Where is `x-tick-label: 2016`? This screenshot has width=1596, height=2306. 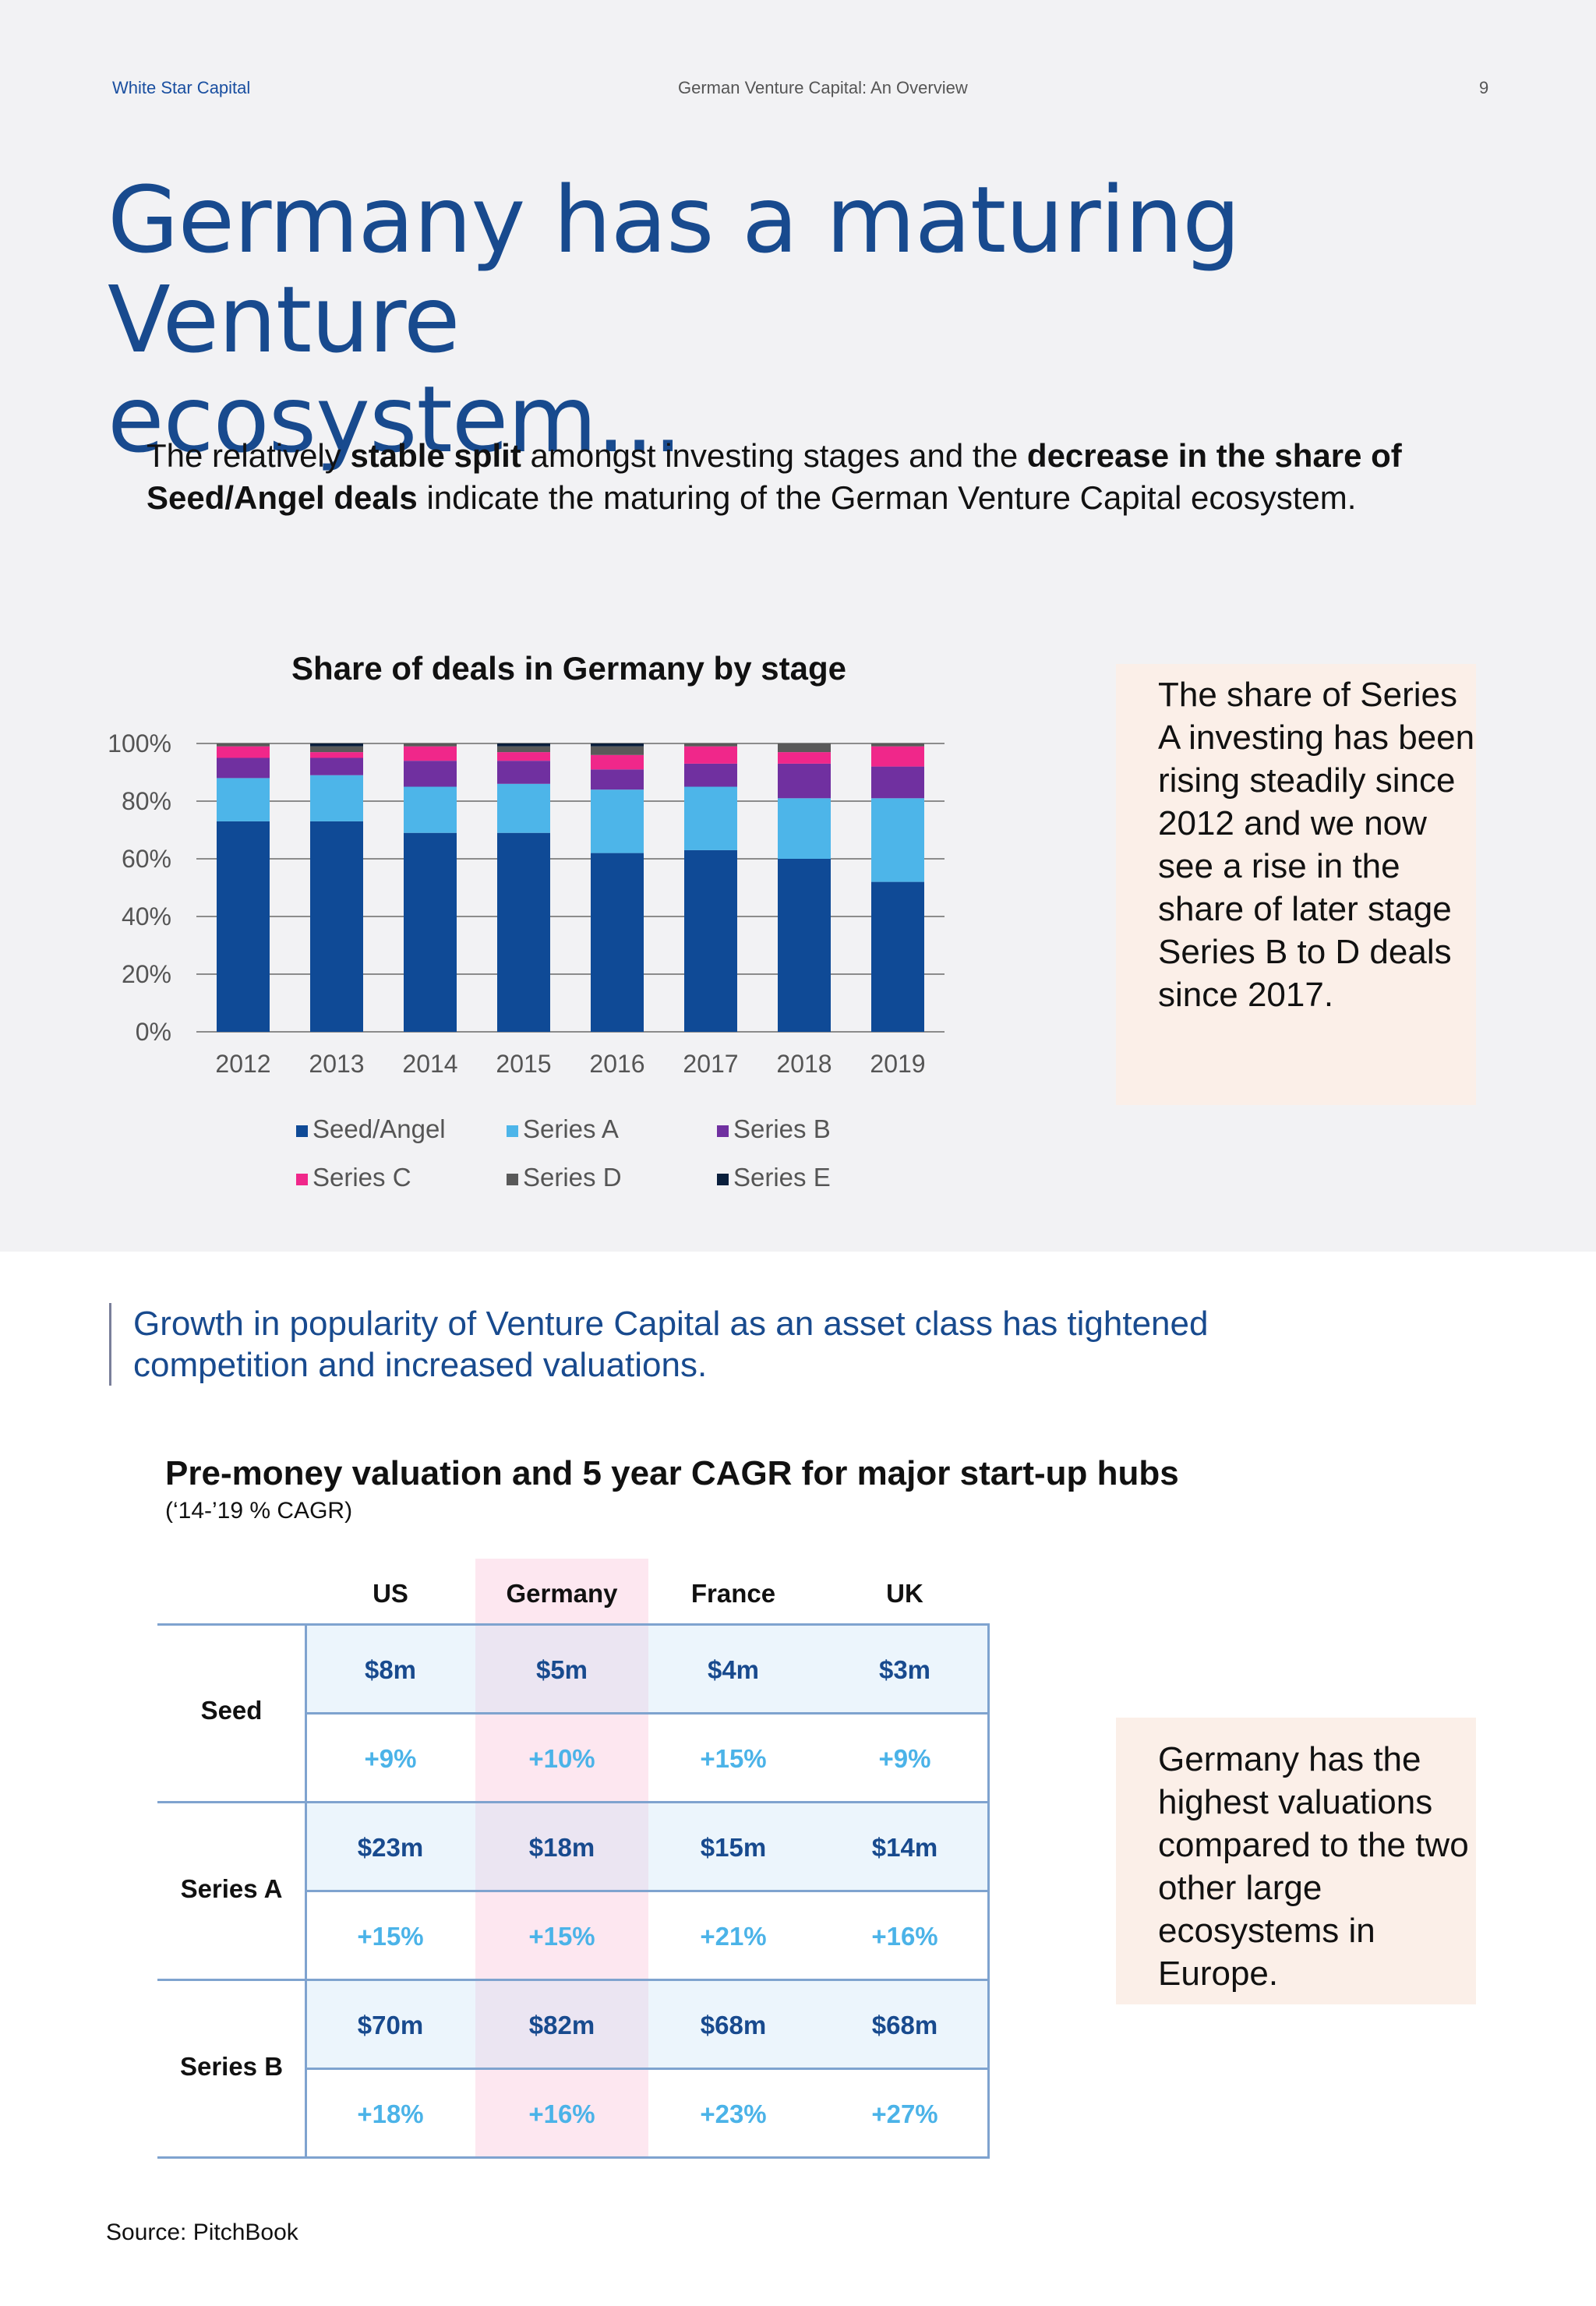
x-tick-label: 2016 is located at coordinates (616, 1064).